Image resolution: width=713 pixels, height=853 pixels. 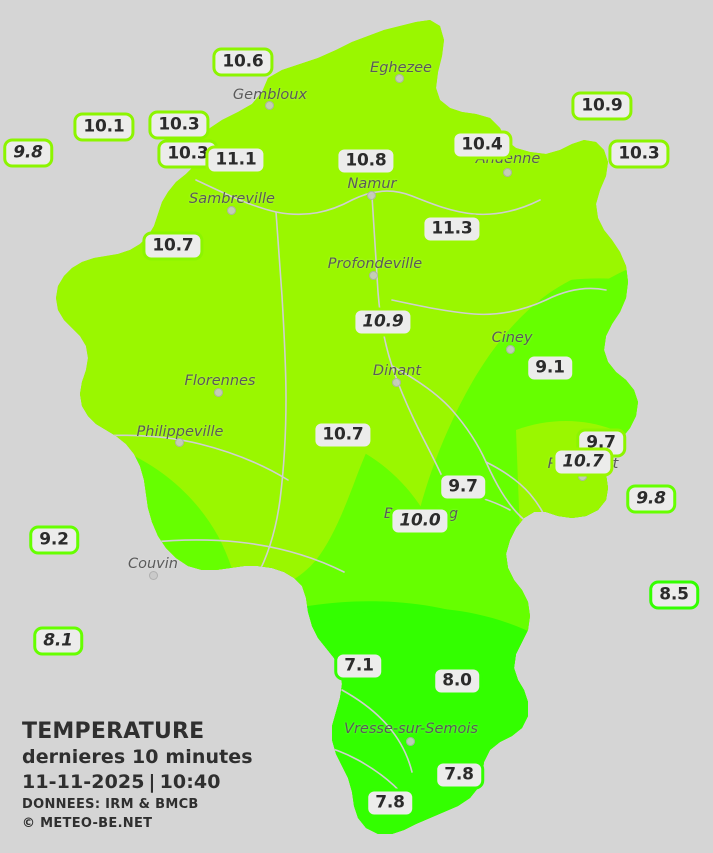 I want to click on city-label: Florennes, so click(x=220, y=381).